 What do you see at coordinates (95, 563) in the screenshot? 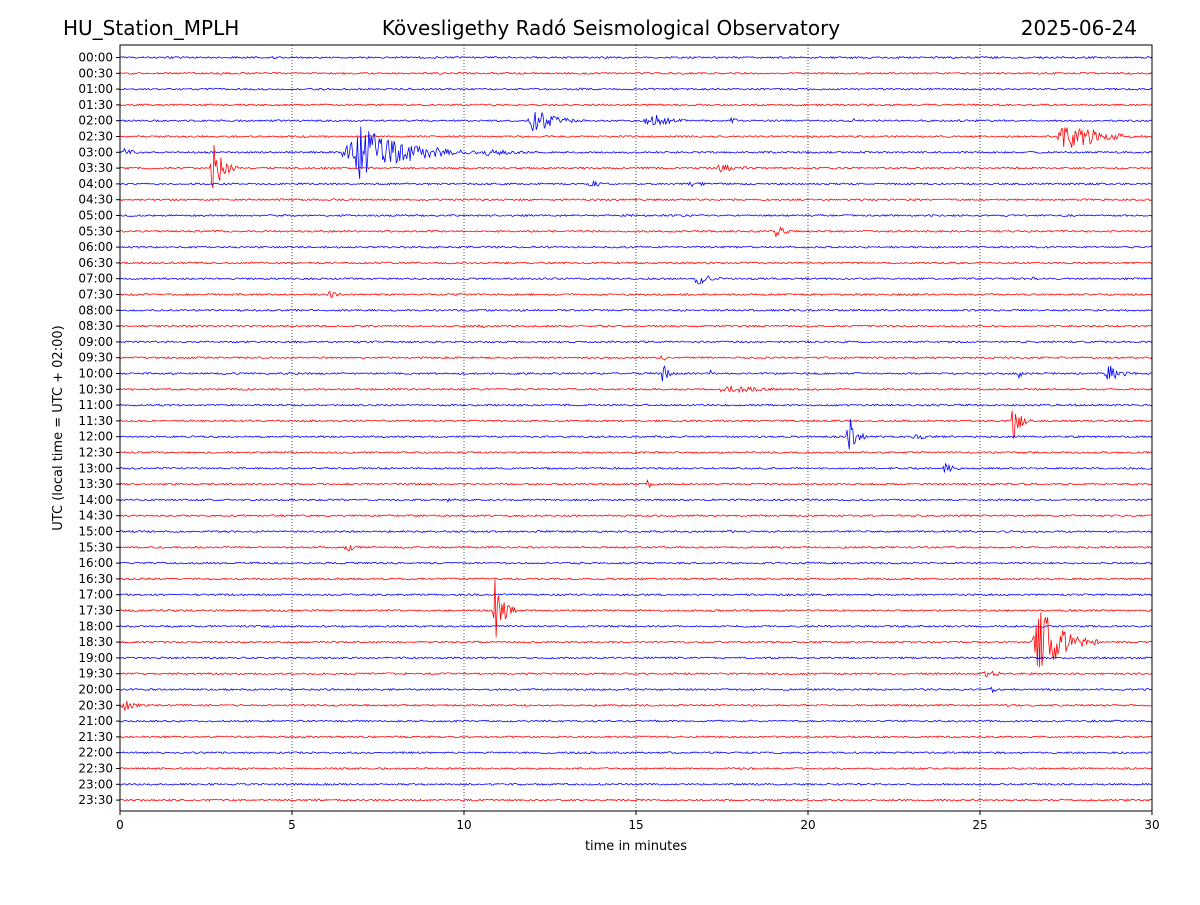
I see `y-tick-label: 16:00` at bounding box center [95, 563].